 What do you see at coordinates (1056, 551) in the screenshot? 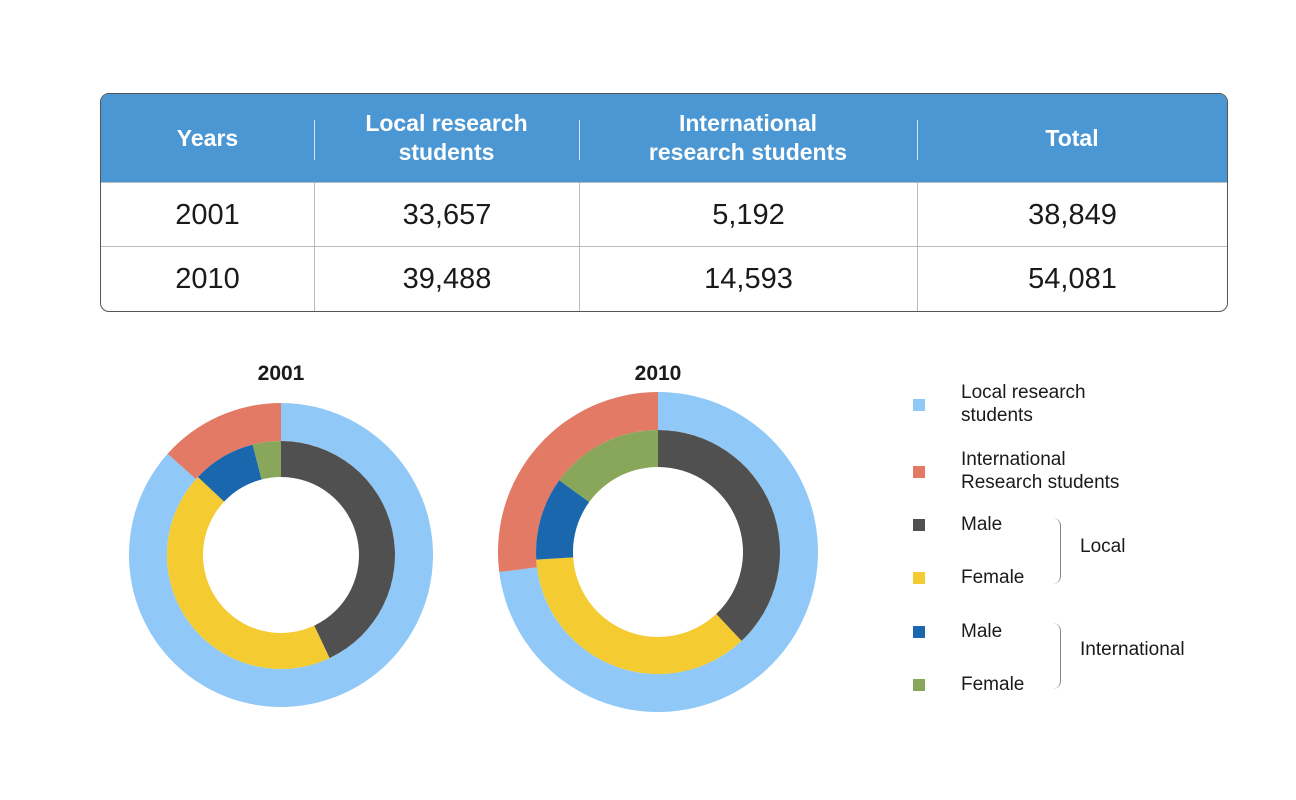
I see `brace-local` at bounding box center [1056, 551].